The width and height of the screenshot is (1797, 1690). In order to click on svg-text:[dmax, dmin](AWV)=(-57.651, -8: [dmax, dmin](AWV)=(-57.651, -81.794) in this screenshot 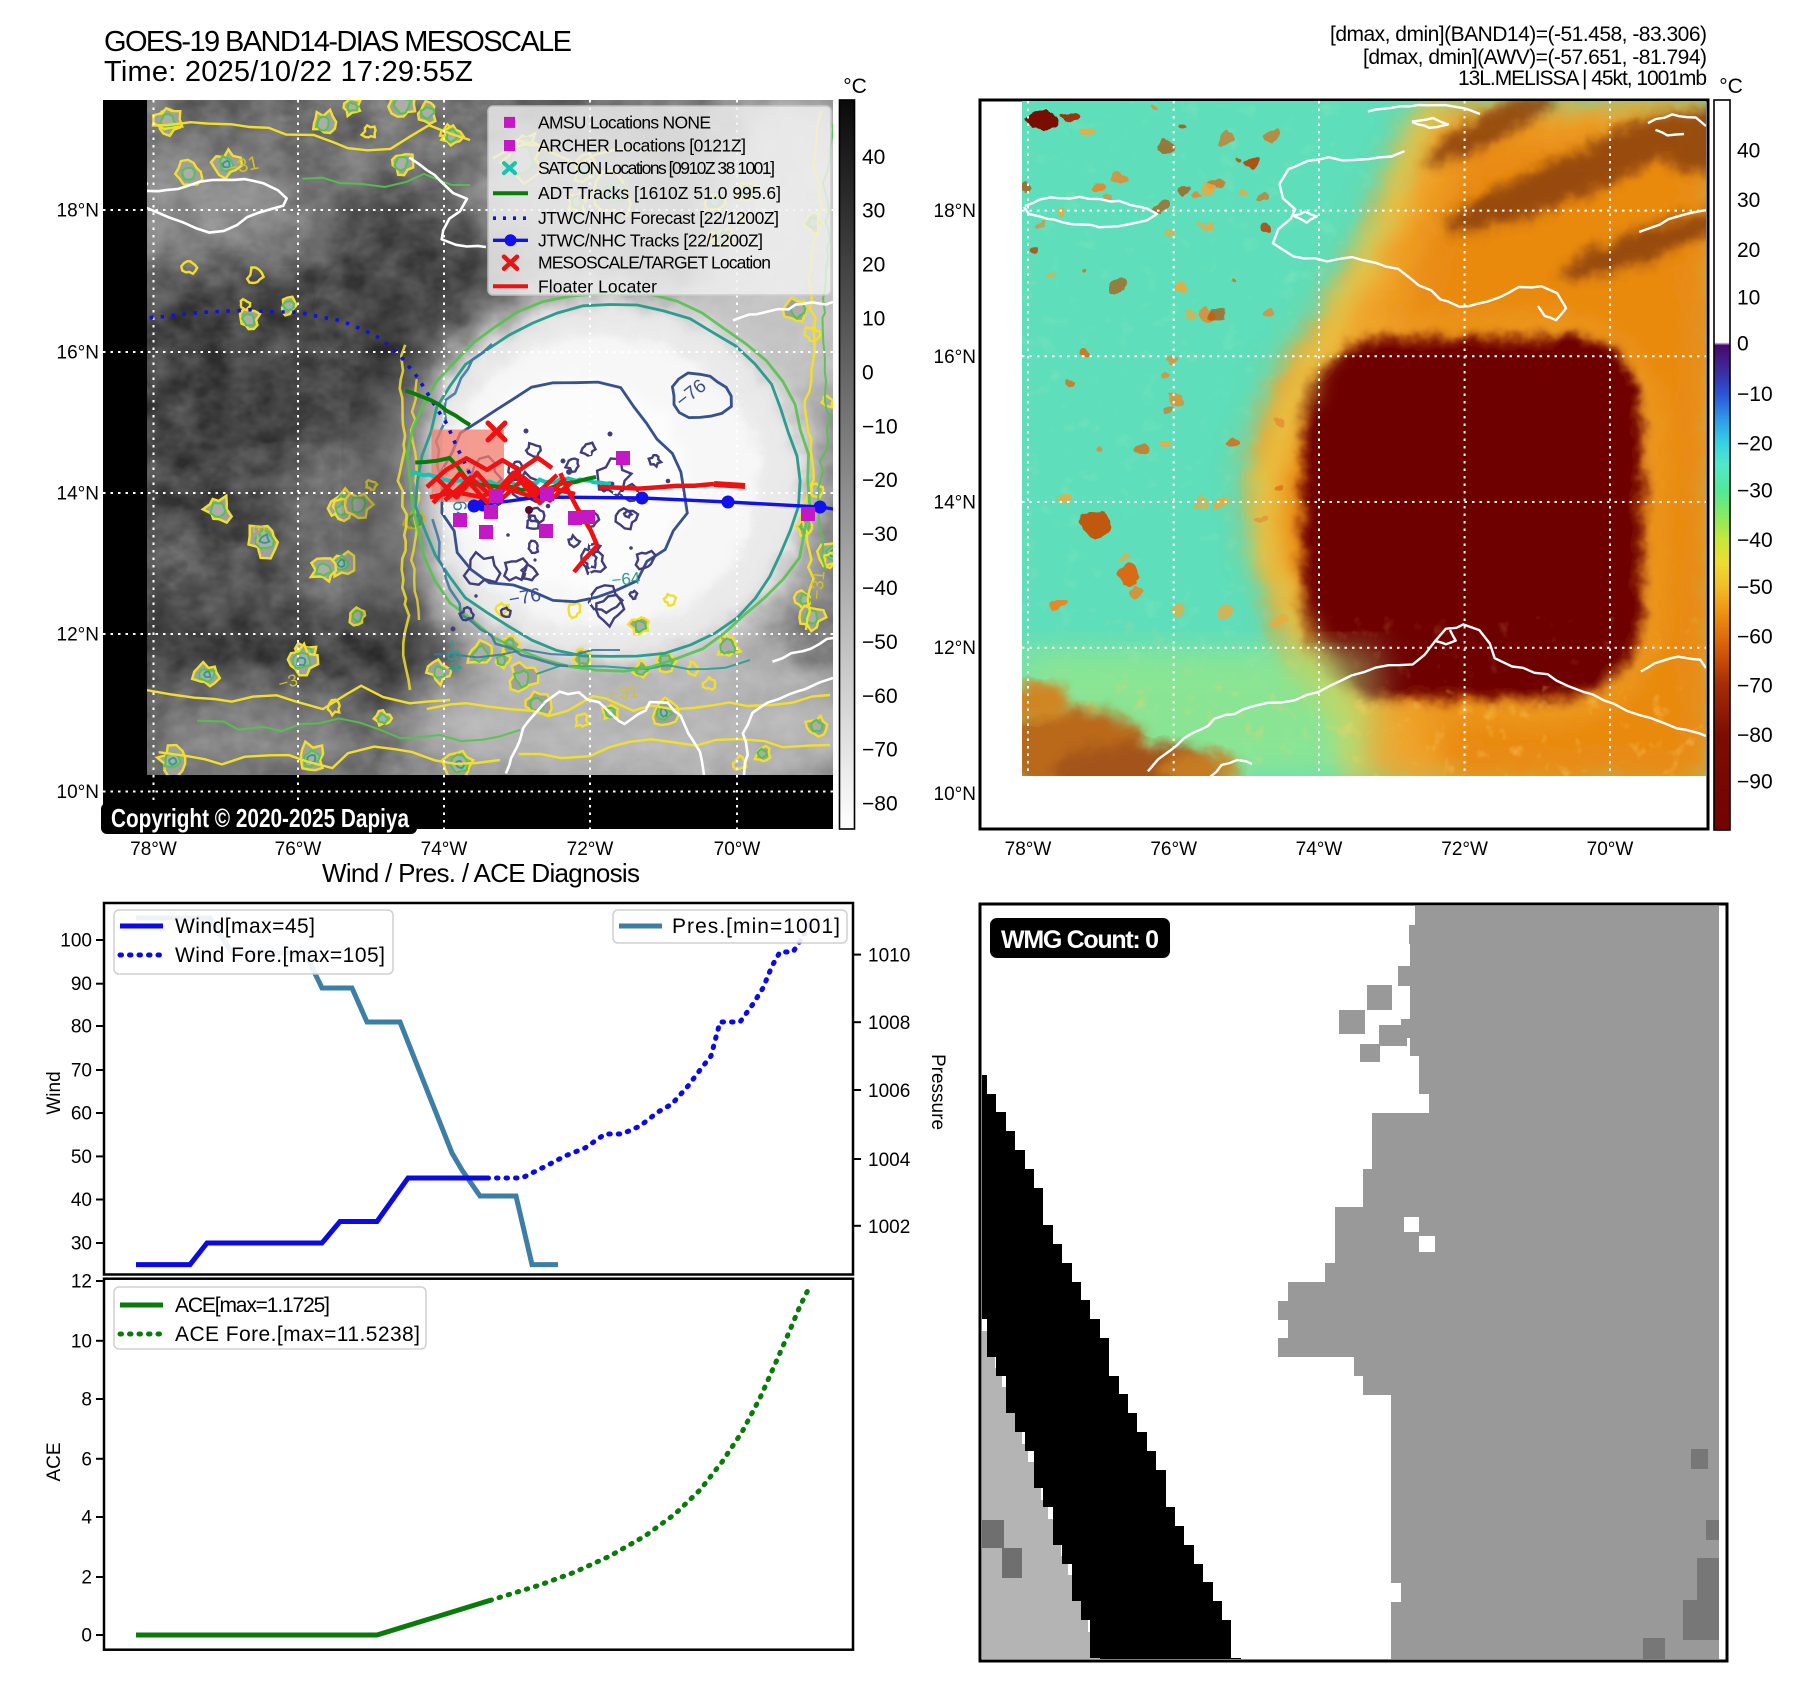, I will do `click(1535, 57)`.